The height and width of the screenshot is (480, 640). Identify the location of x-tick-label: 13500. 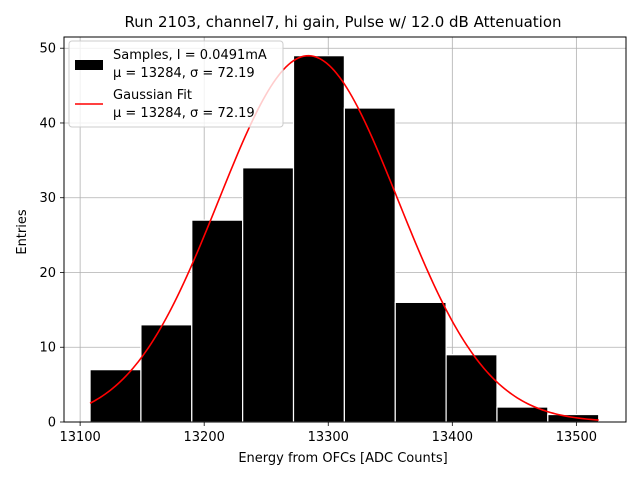
(576, 437).